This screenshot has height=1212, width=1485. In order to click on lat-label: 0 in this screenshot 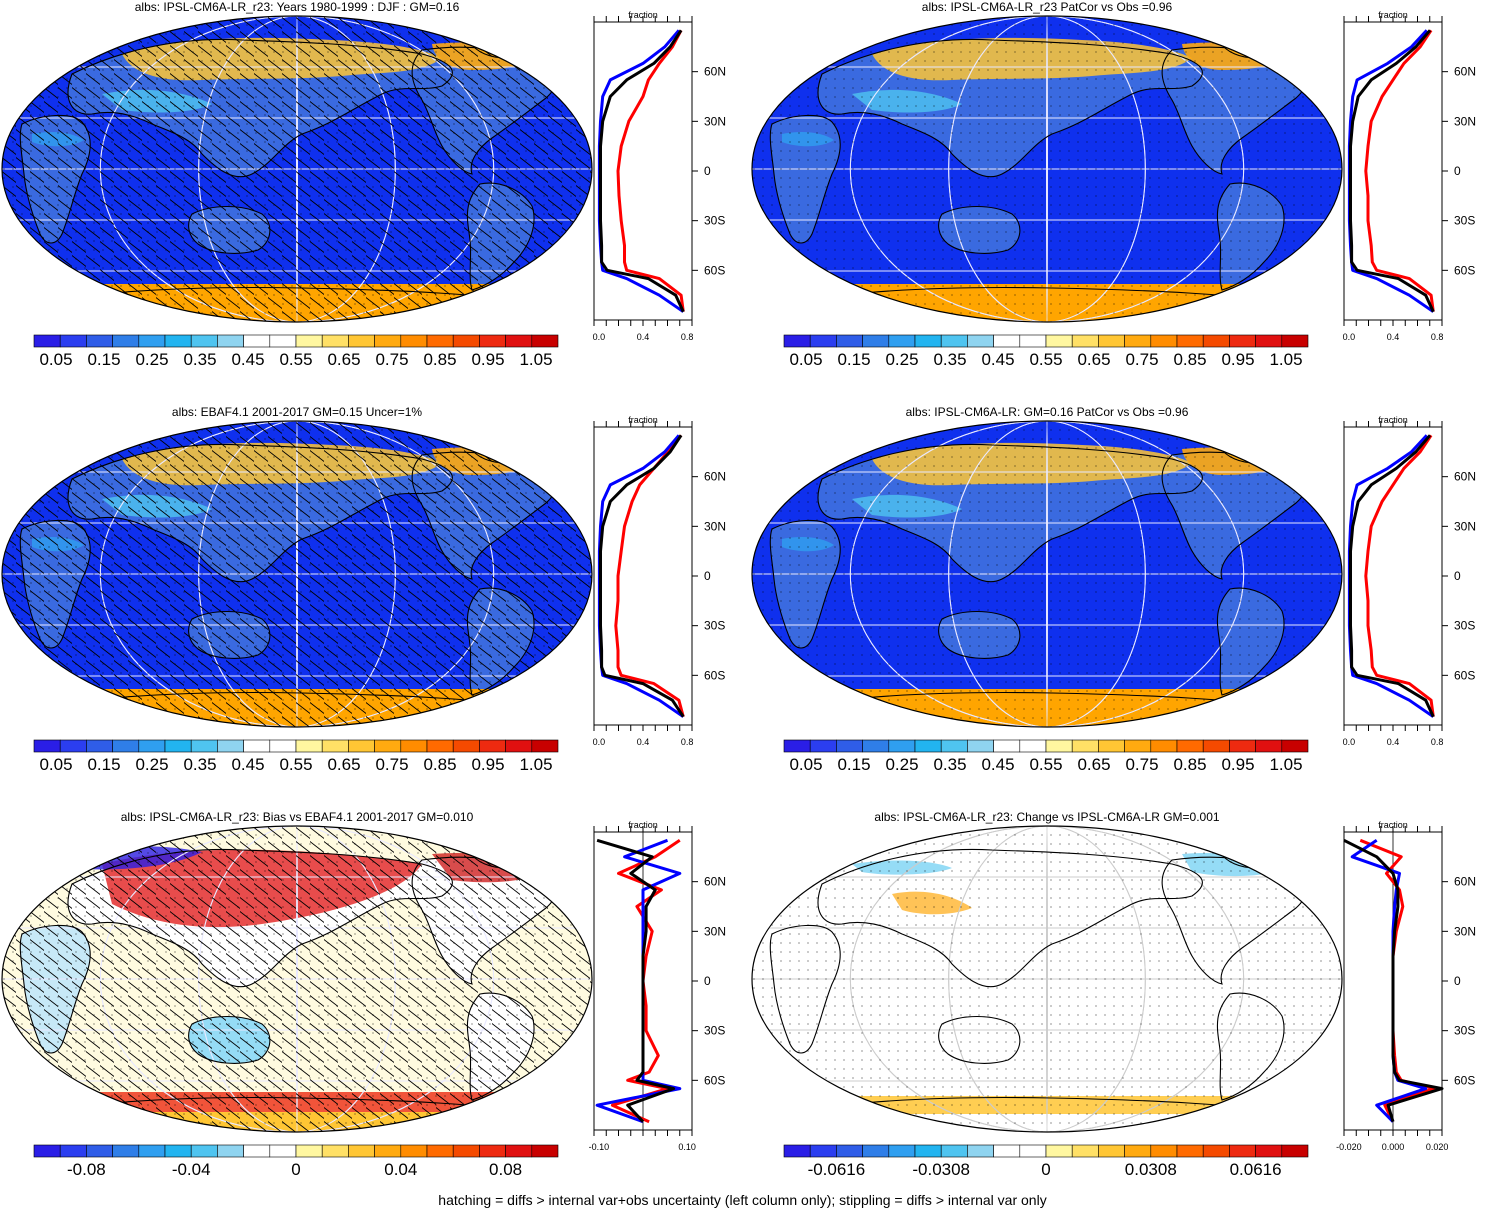, I will do `click(707, 981)`.